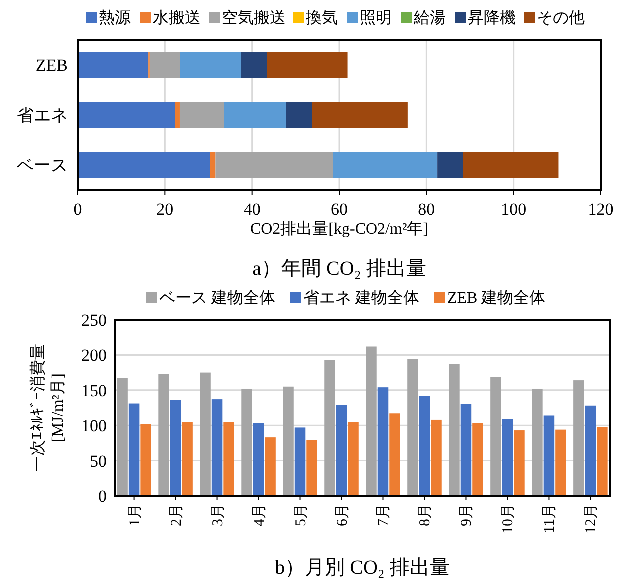 This screenshot has height=581, width=617. Describe the element at coordinates (94, 320) in the screenshot. I see `y-tick-label: 250` at that location.